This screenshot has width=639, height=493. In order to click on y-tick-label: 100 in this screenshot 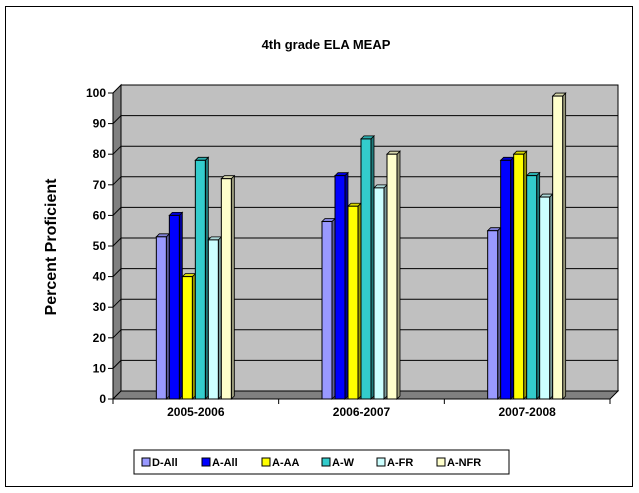, I will do `click(96, 93)`.